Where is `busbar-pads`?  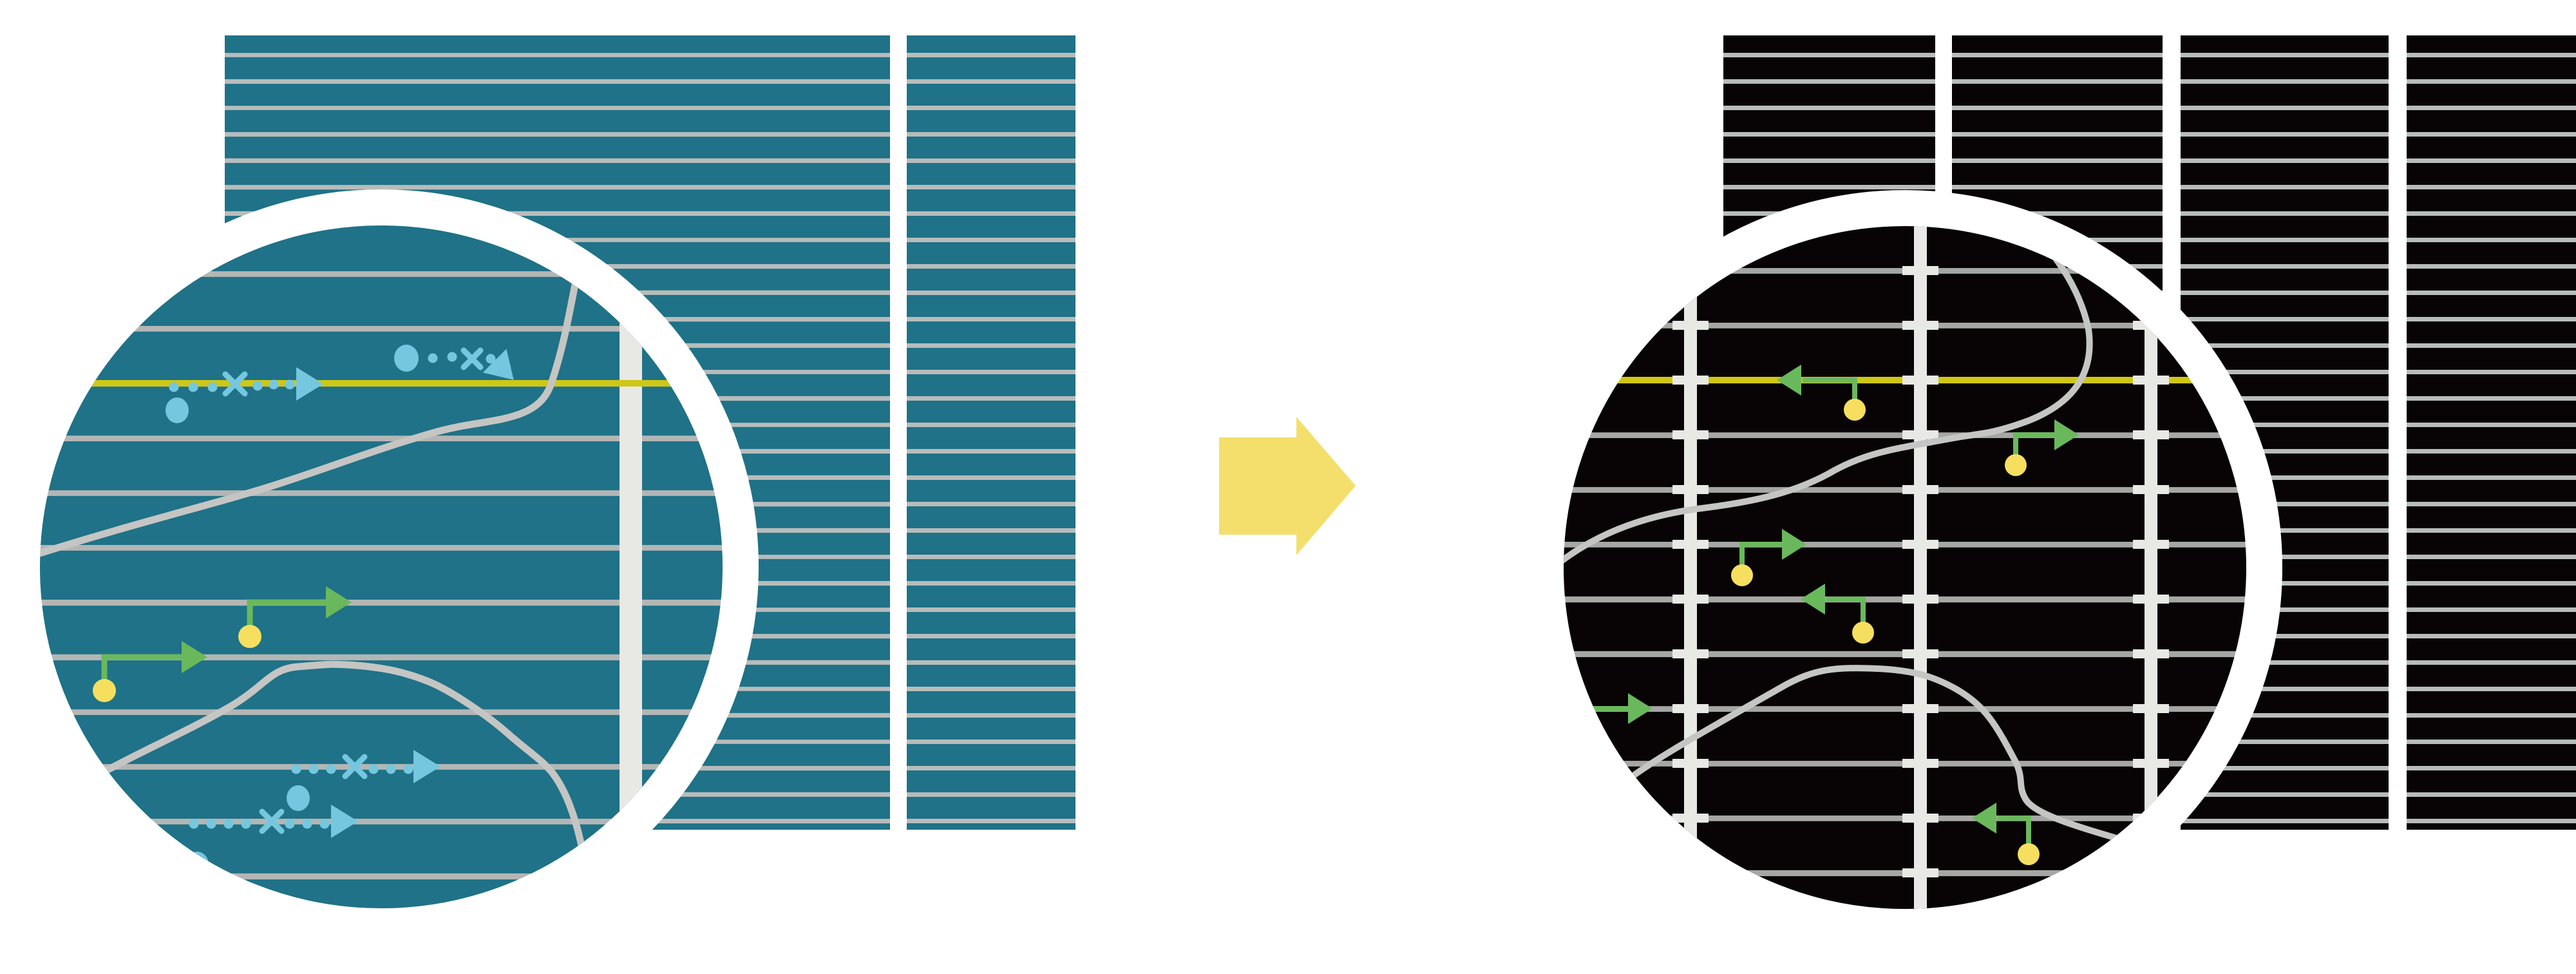 busbar-pads is located at coordinates (1921, 571).